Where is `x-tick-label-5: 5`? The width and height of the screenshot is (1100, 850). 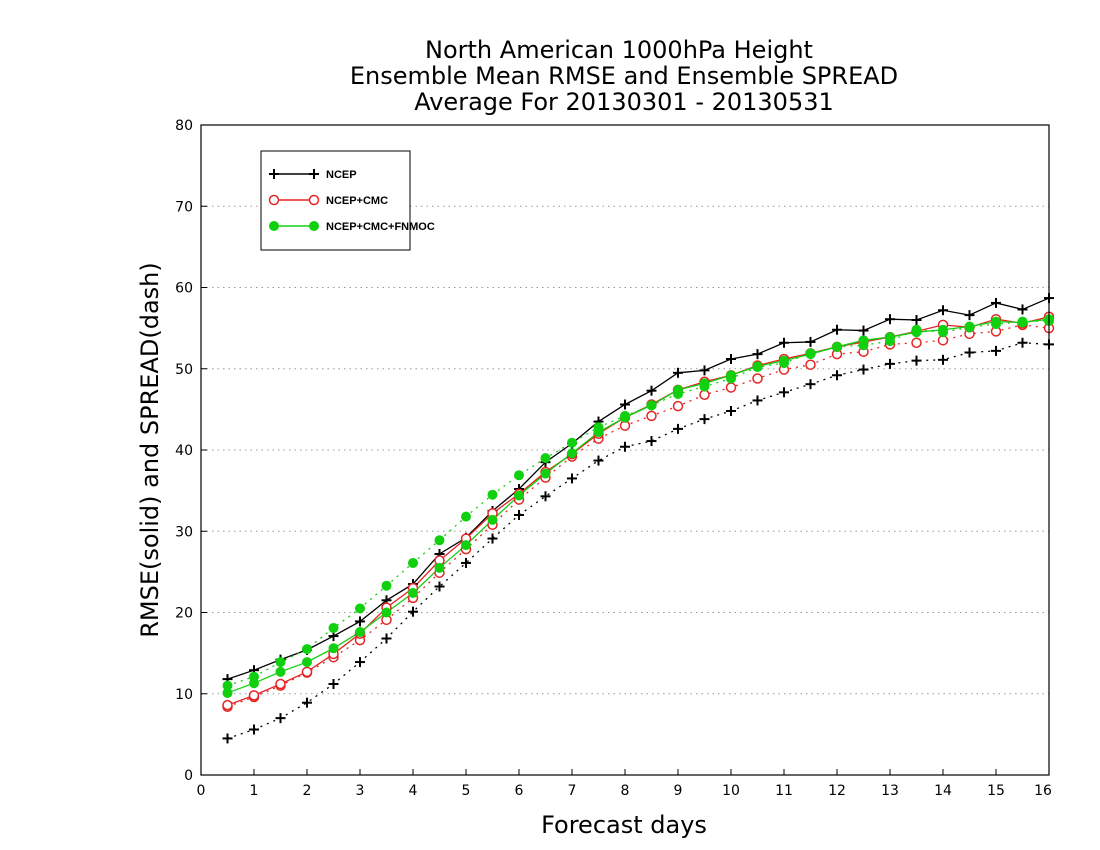 x-tick-label-5: 5 is located at coordinates (466, 791).